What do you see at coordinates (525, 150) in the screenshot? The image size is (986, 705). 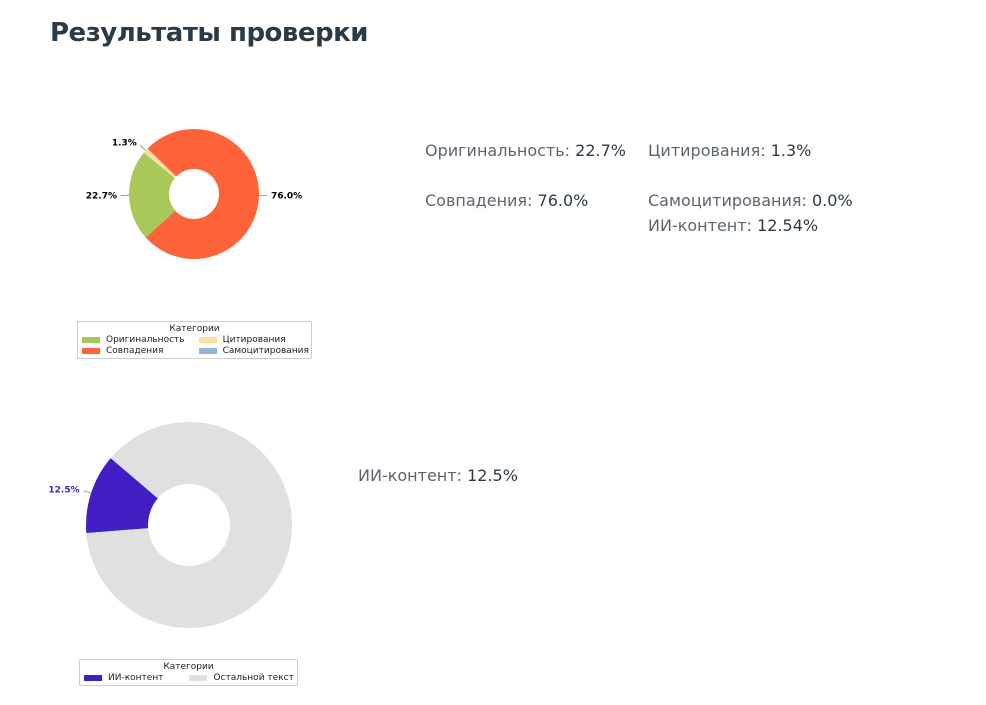 I see `stat-originality: Оригинальность: 22.7%` at bounding box center [525, 150].